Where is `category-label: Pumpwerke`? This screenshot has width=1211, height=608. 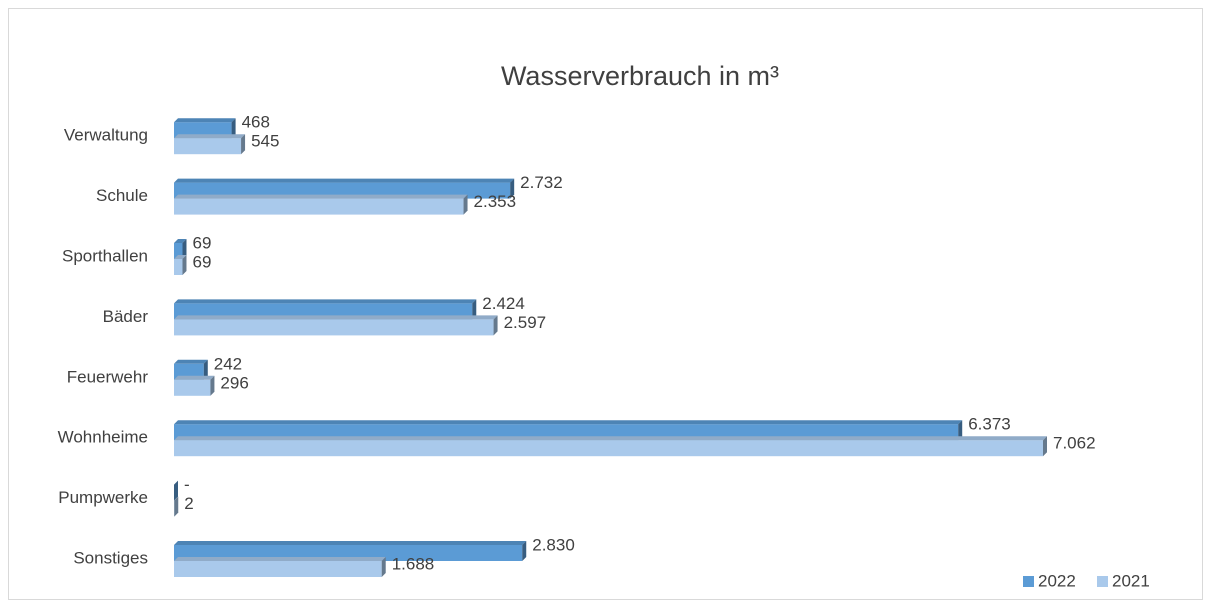
category-label: Pumpwerke is located at coordinates (103, 497).